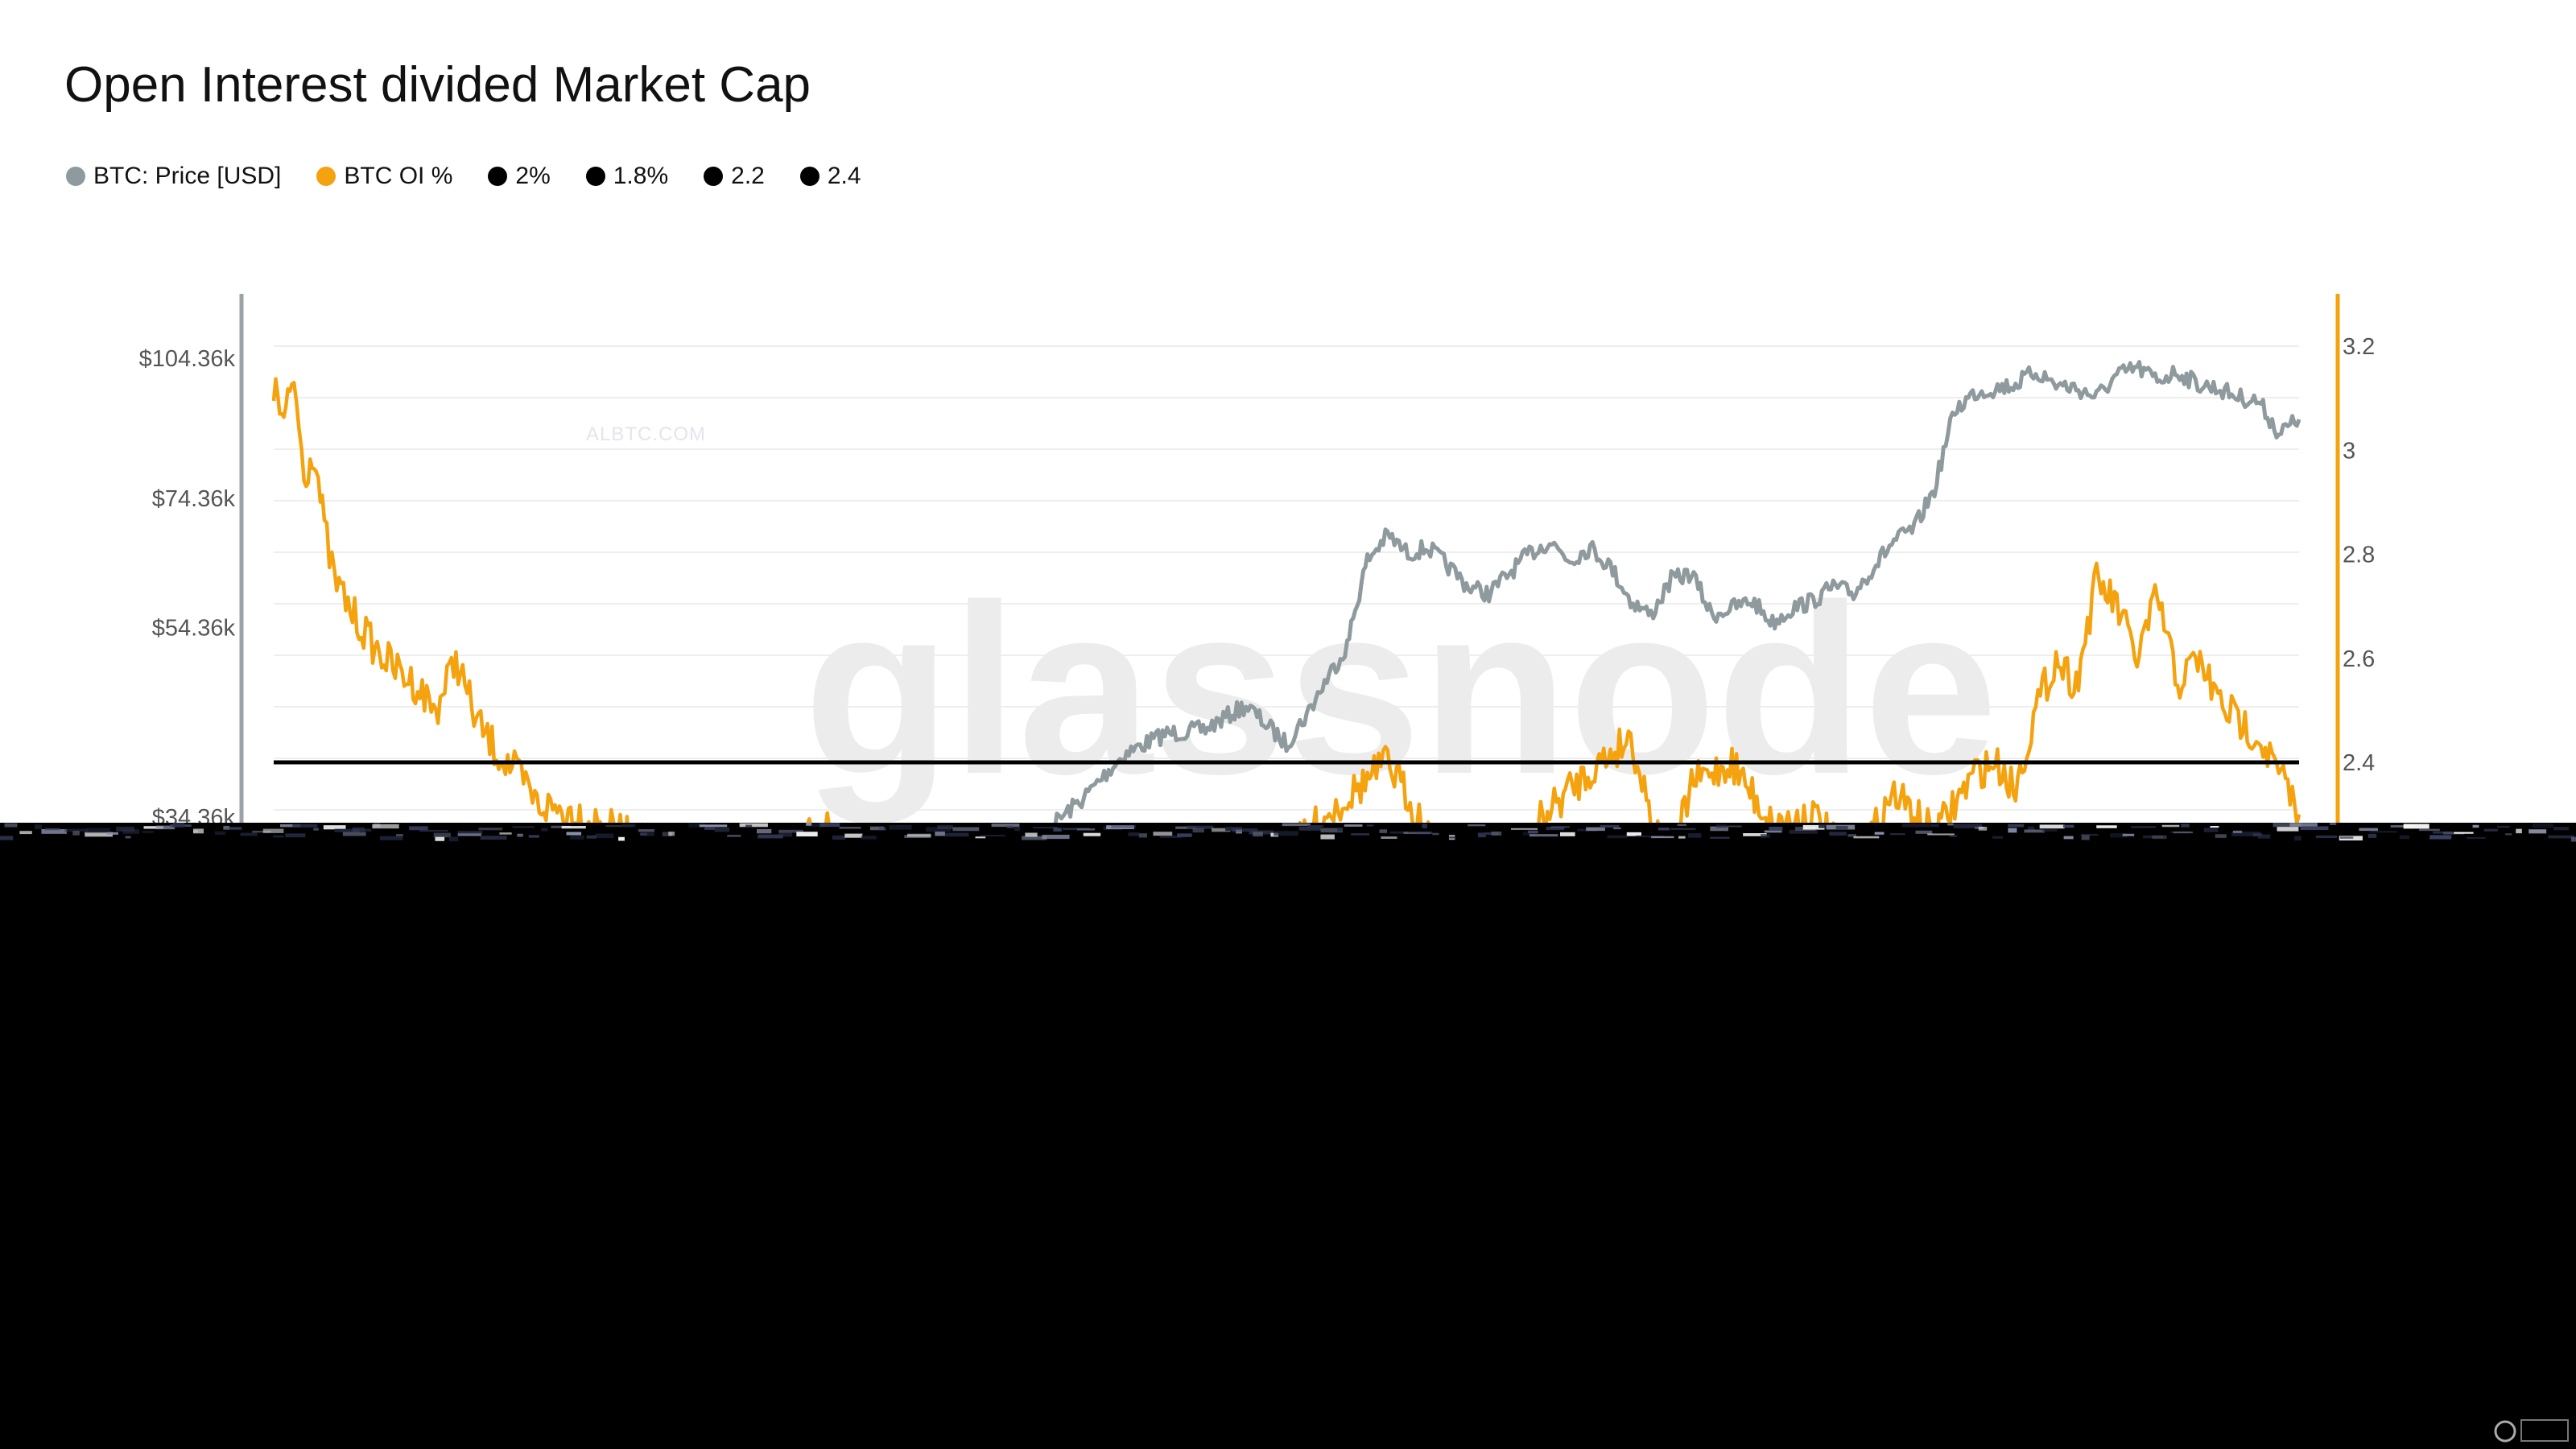 The image size is (2576, 1449). I want to click on watermark-text: glassnode, so click(1400, 690).